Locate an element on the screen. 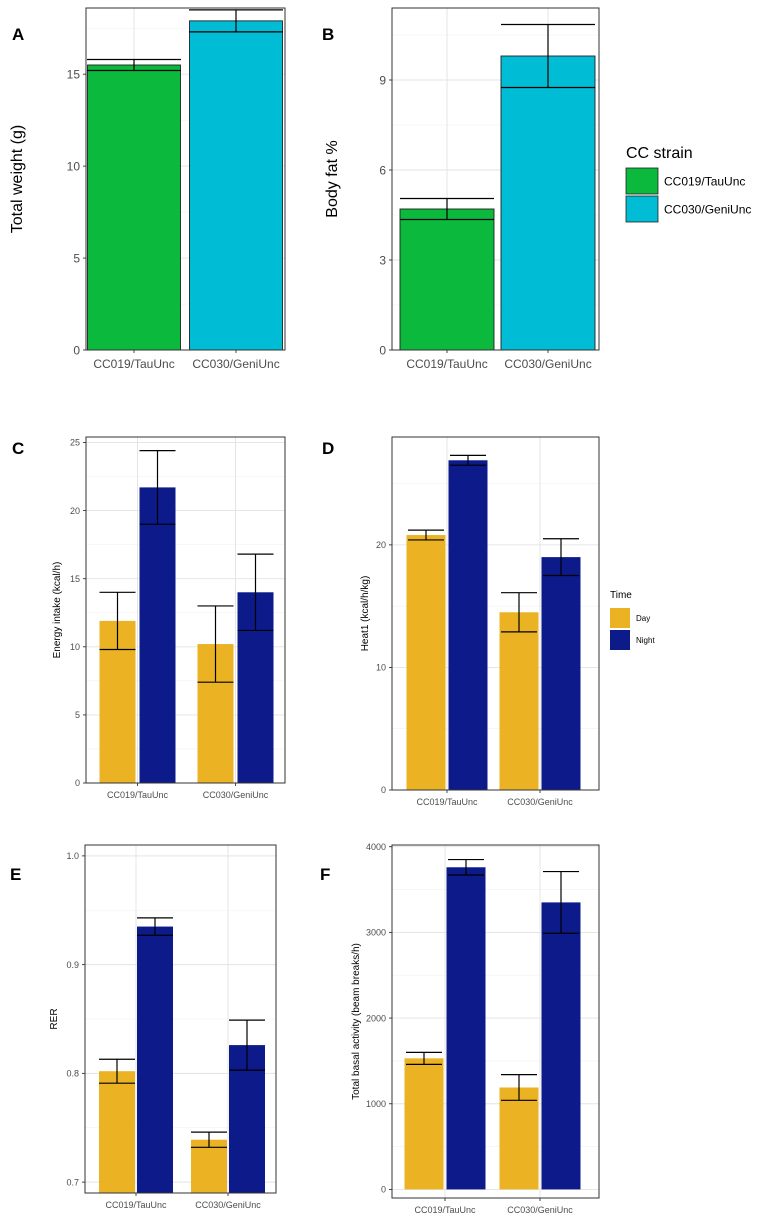  y-tick-label: 3 is located at coordinates (382, 260).